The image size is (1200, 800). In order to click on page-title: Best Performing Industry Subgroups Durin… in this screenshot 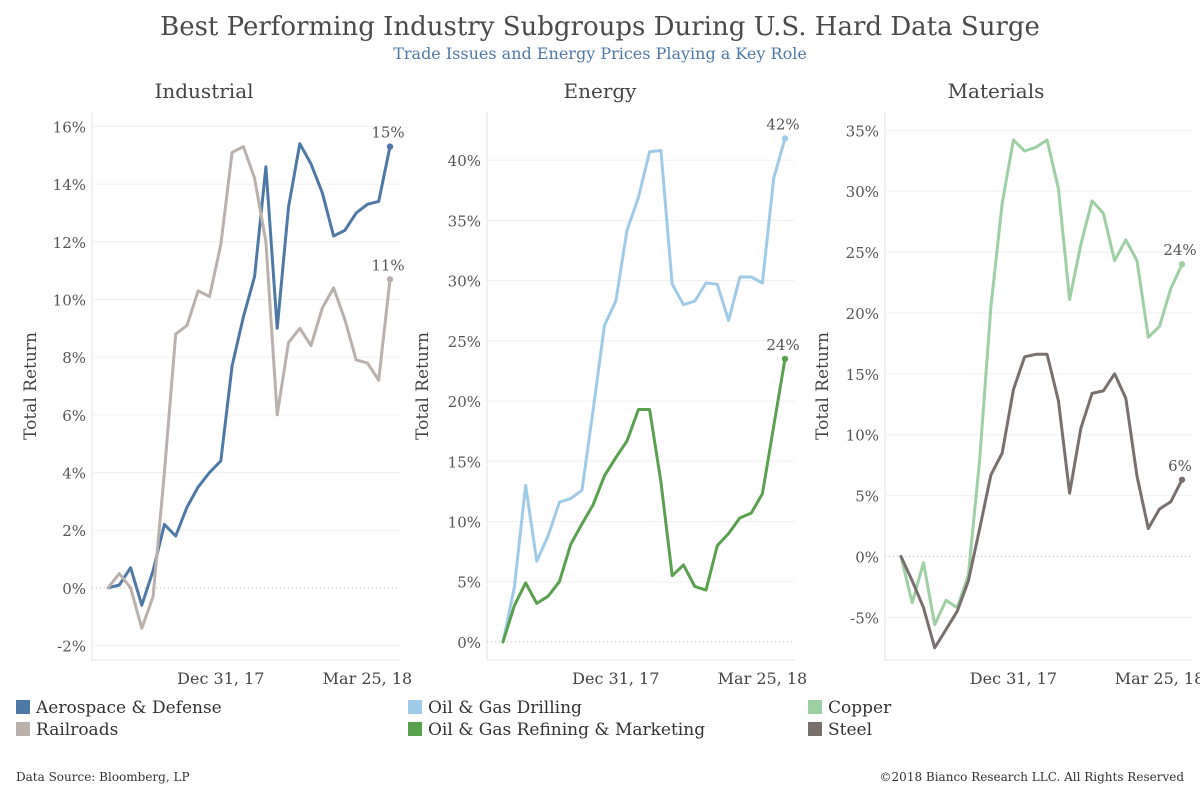, I will do `click(600, 27)`.